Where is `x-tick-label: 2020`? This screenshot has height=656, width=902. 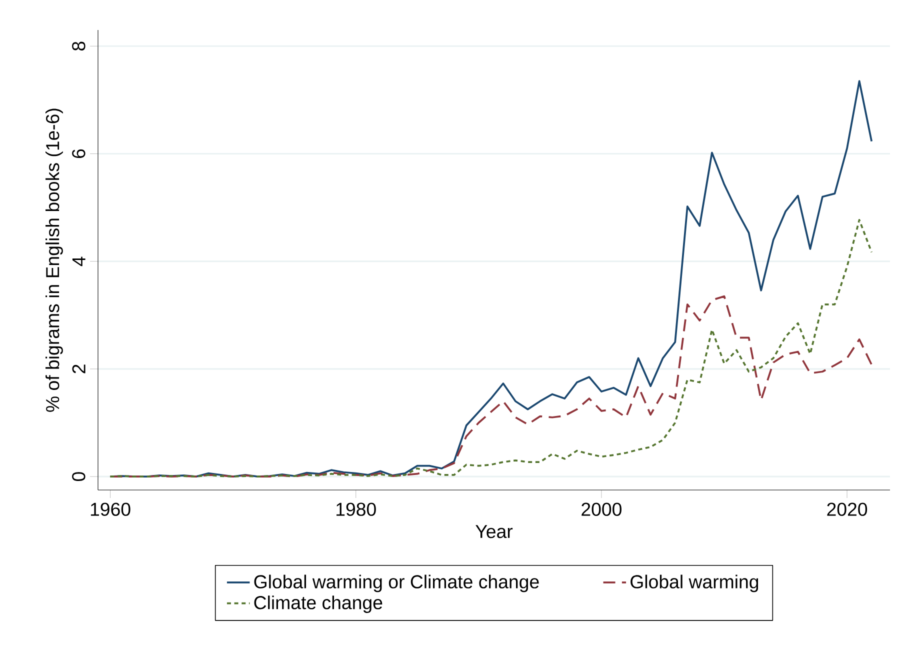
x-tick-label: 2020 is located at coordinates (847, 509).